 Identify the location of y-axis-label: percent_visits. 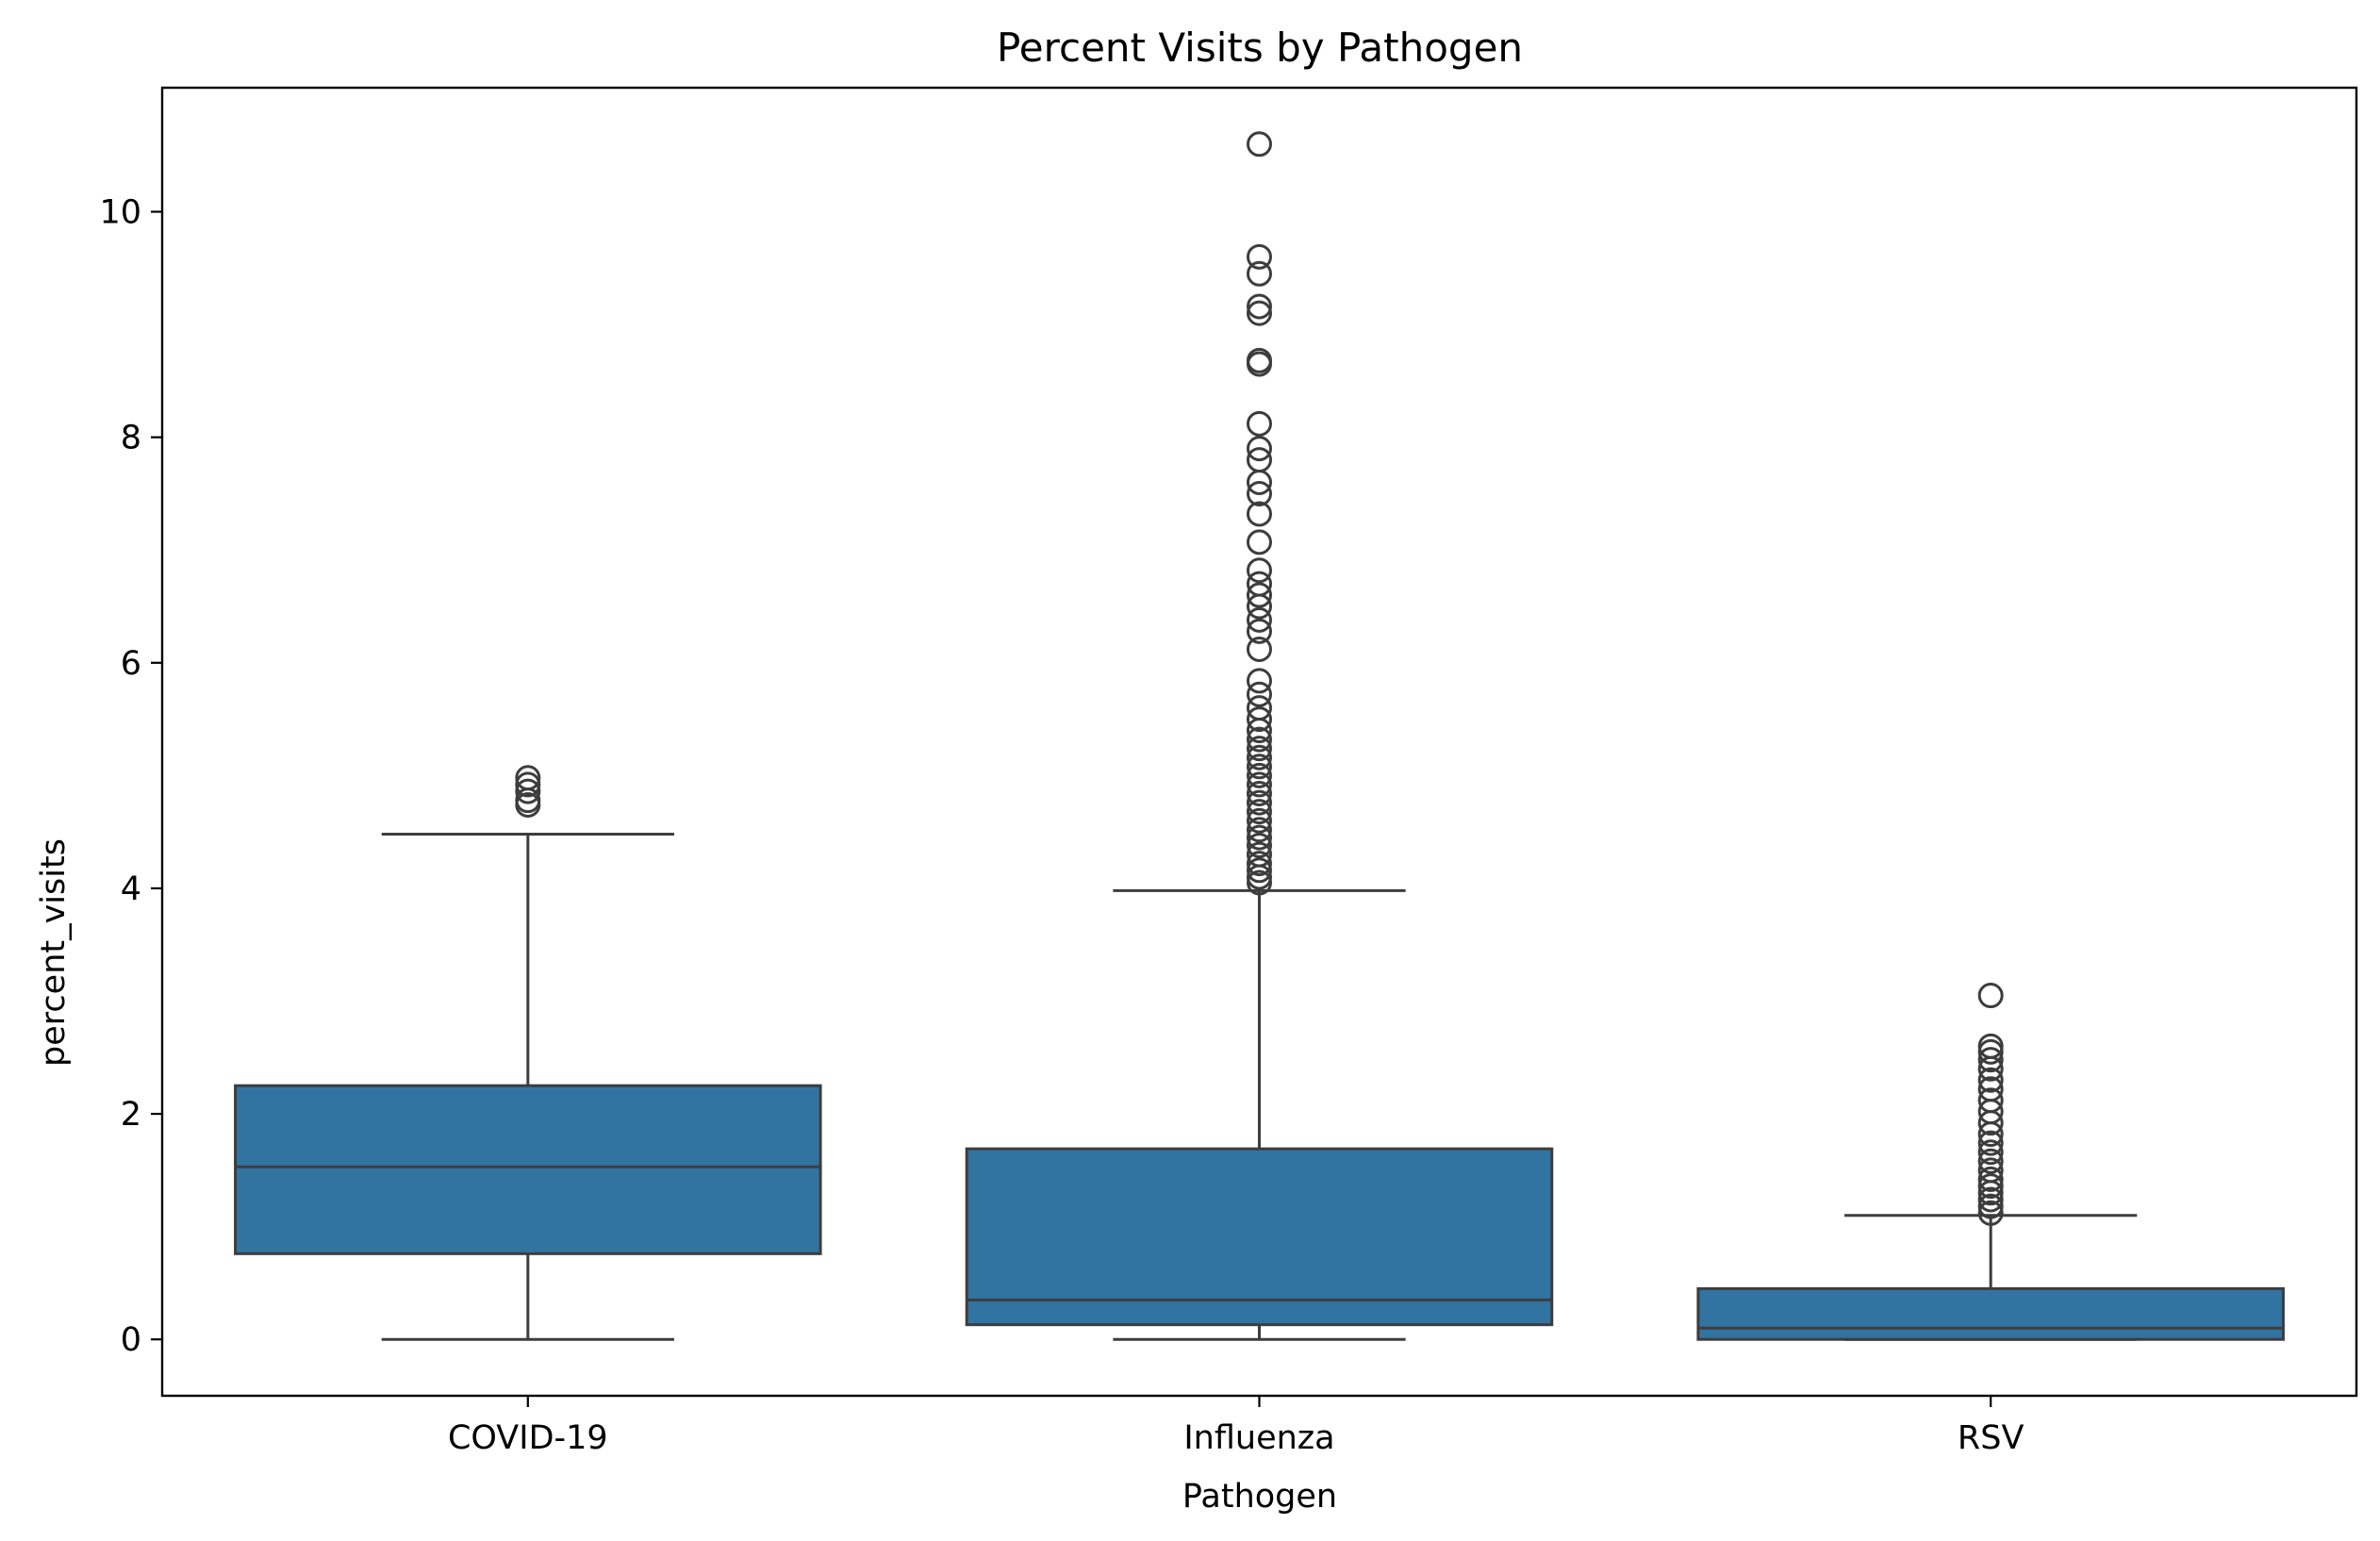
(54, 952).